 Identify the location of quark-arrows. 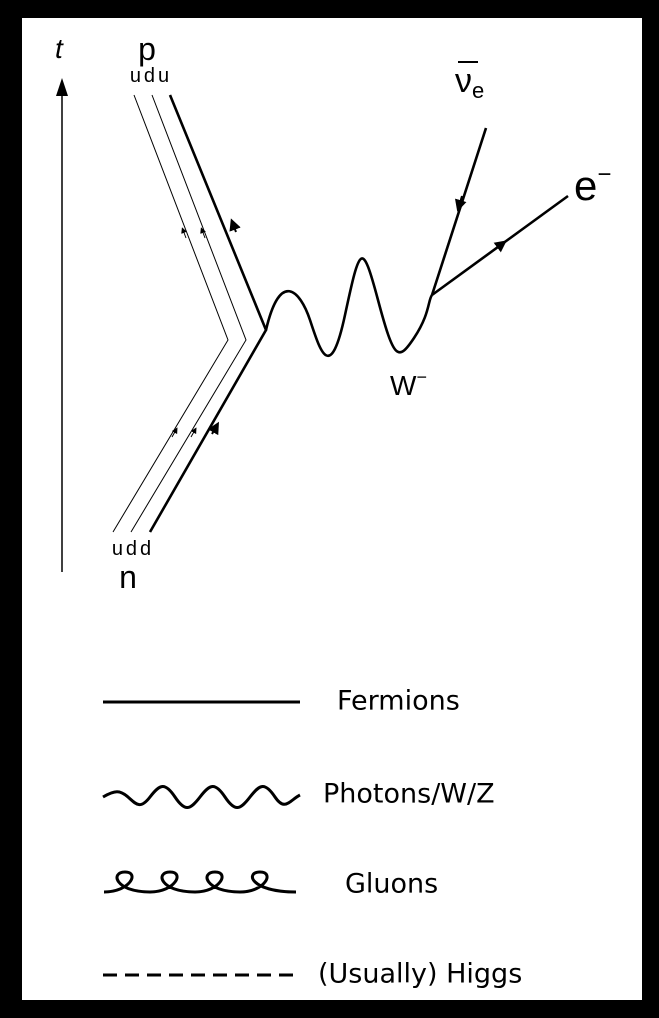
(206, 328).